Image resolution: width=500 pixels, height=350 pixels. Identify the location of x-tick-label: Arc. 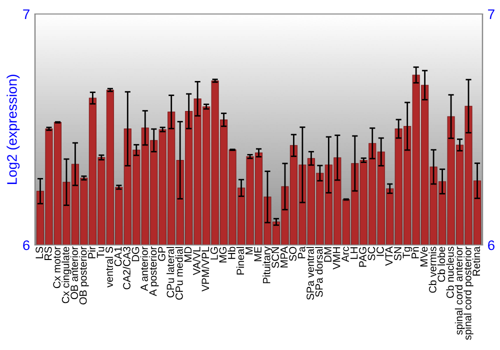
(345, 254).